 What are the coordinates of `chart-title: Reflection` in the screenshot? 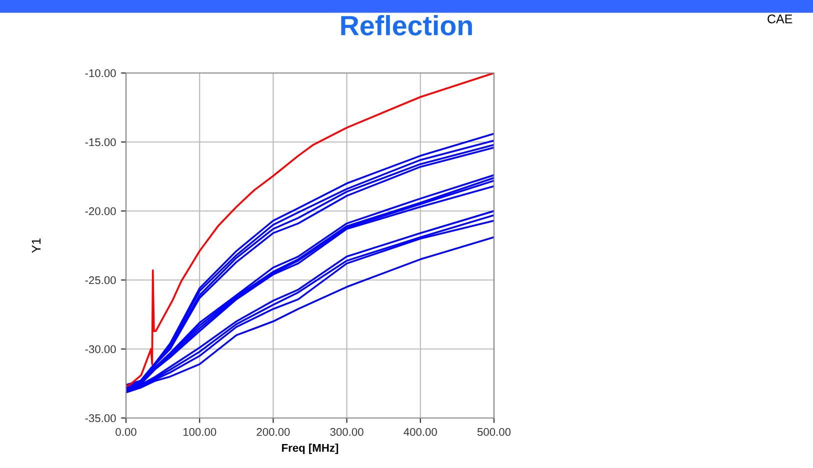 It's located at (406, 25).